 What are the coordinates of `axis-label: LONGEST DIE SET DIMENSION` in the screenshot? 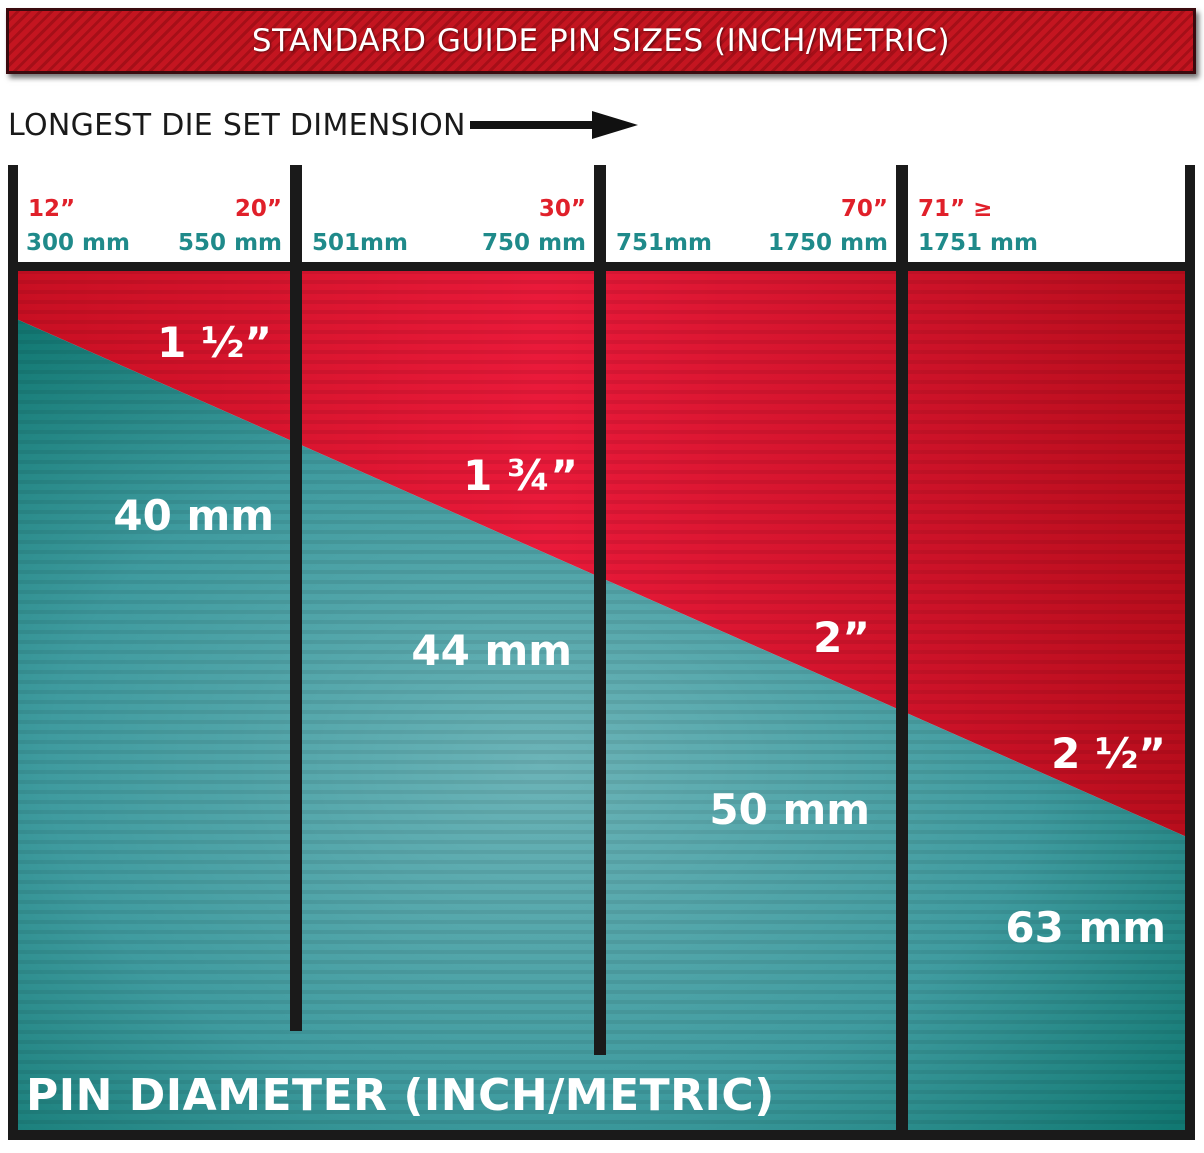 It's located at (237, 125).